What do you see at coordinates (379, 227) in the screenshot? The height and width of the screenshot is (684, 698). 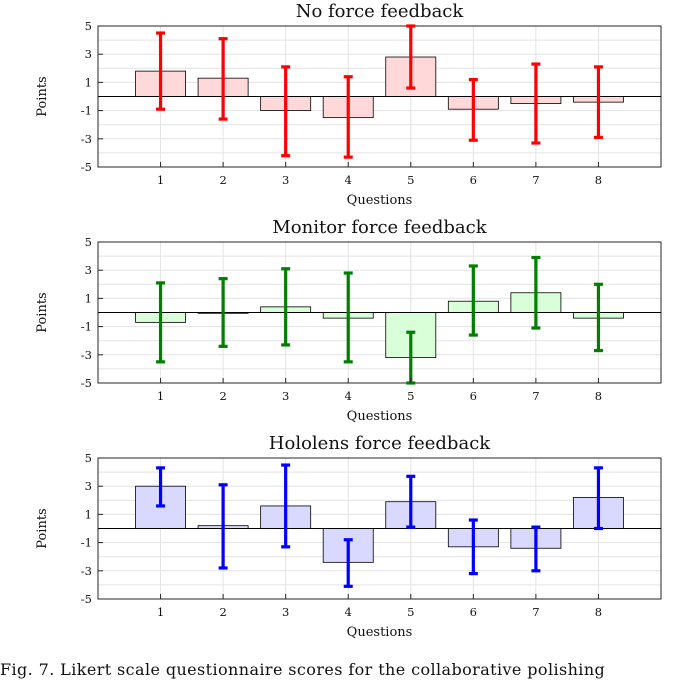 I see `chart-title: Monitor force feedback` at bounding box center [379, 227].